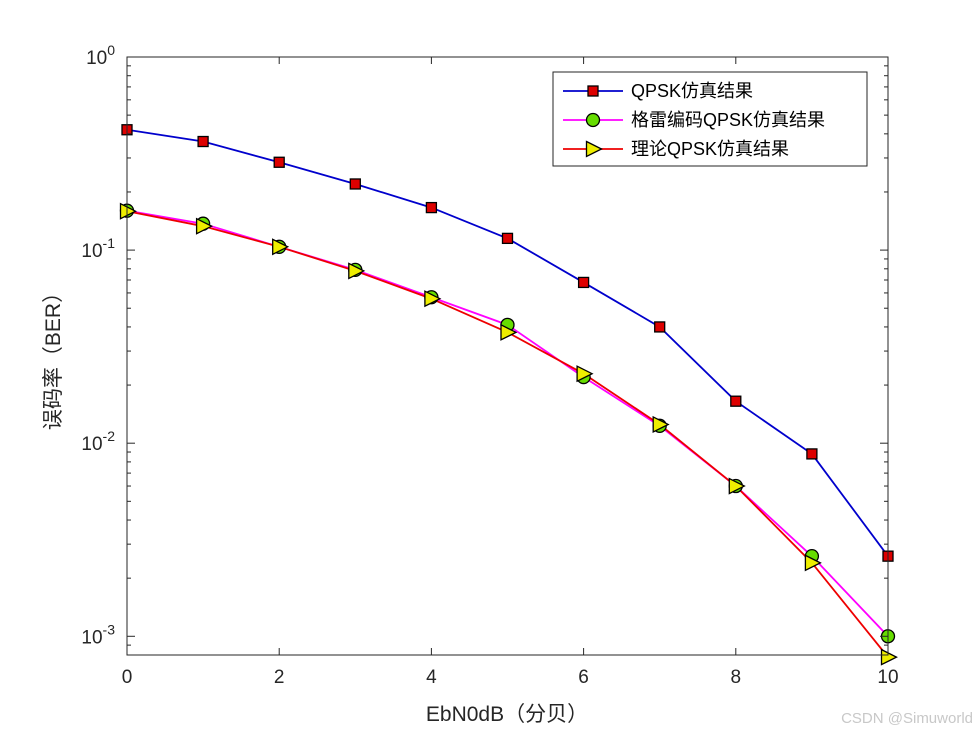 The height and width of the screenshot is (735, 980). Describe the element at coordinates (736, 677) in the screenshot. I see `x-tick-label: 8` at that location.